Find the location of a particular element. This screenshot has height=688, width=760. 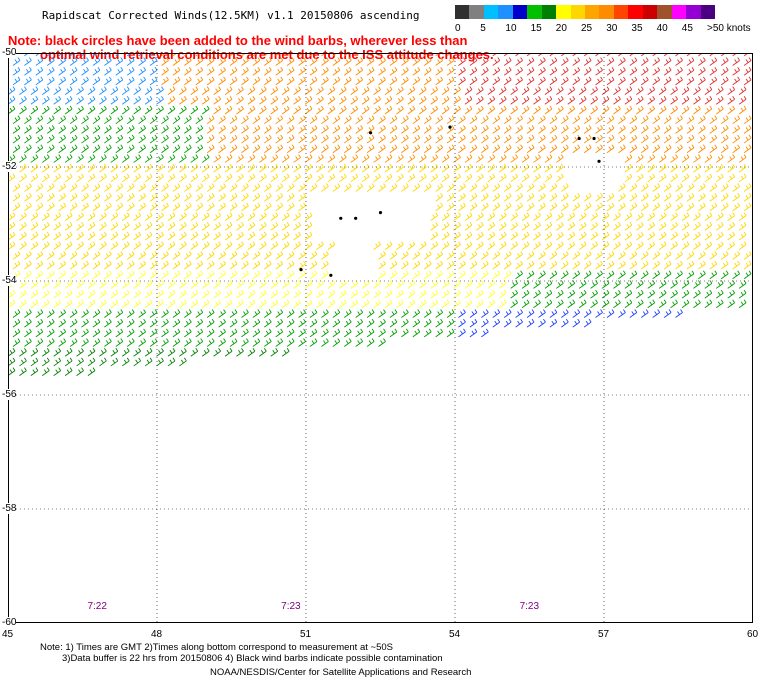

x-tick-label: 48 is located at coordinates (157, 634).